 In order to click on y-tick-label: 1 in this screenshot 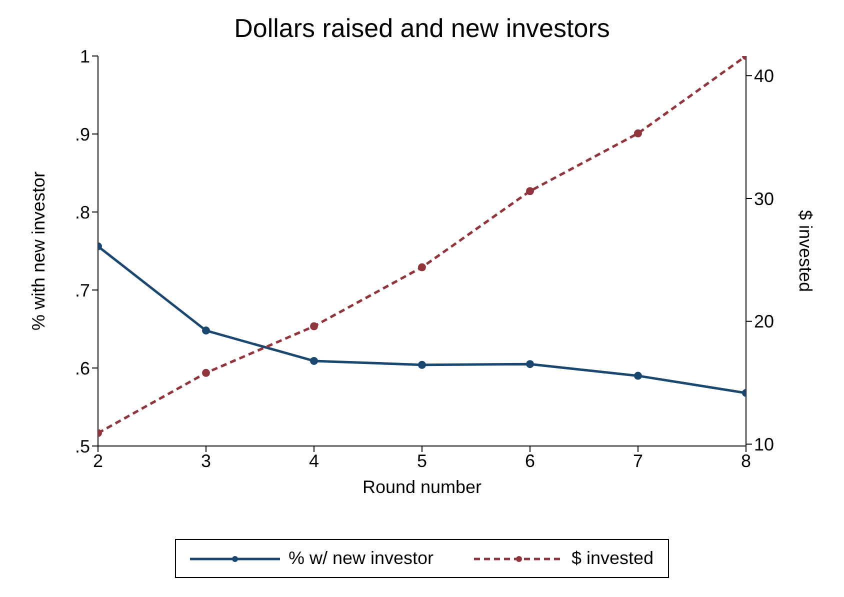, I will do `click(85, 56)`.